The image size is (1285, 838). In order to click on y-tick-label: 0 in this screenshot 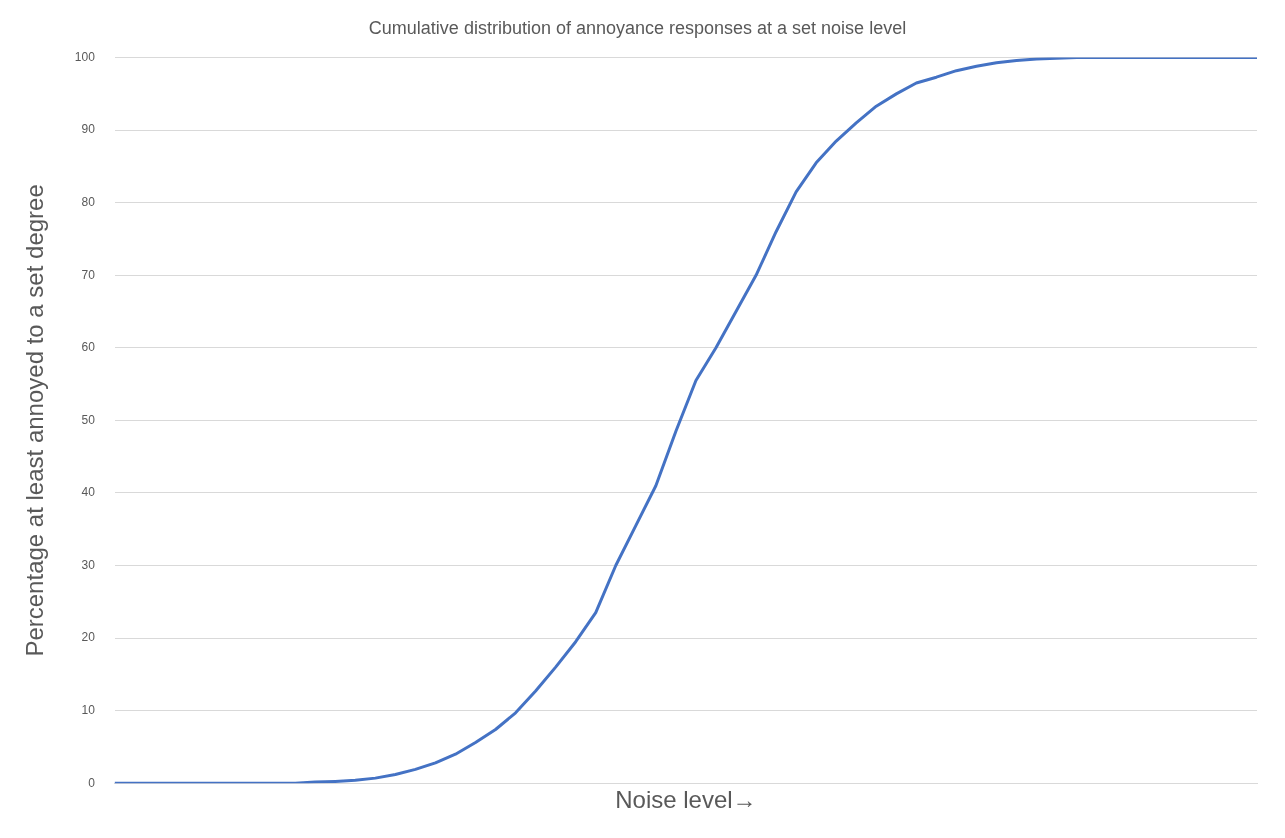, I will do `click(92, 782)`.